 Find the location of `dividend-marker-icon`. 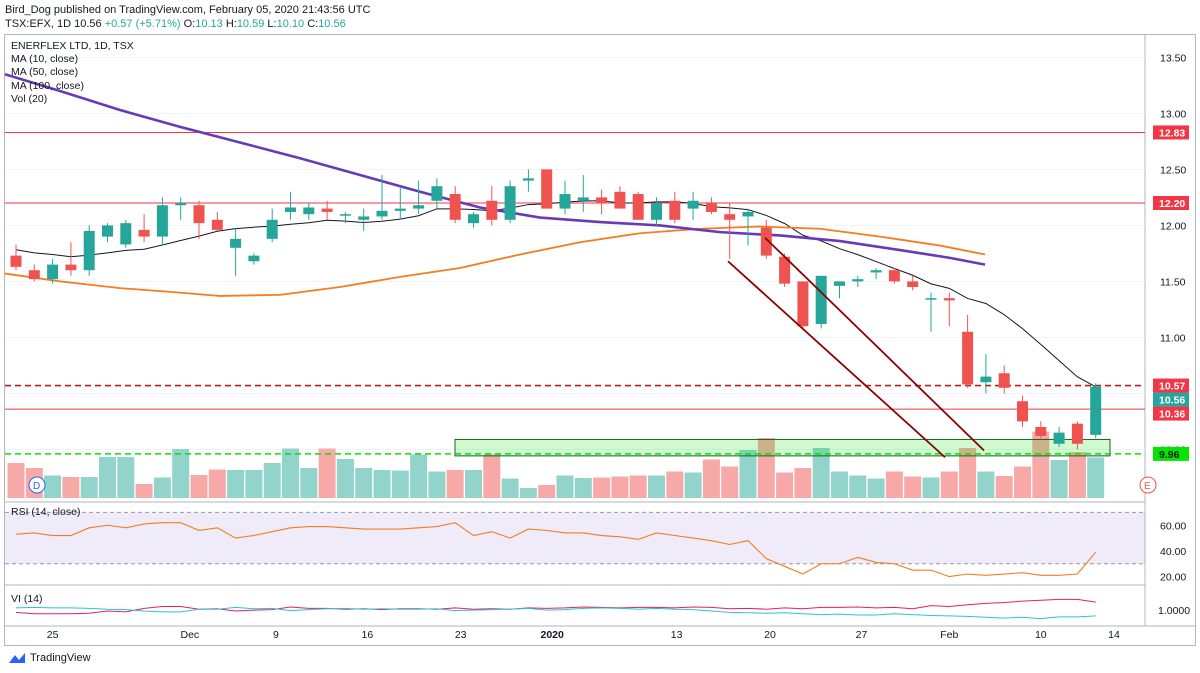

dividend-marker-icon is located at coordinates (37, 485).